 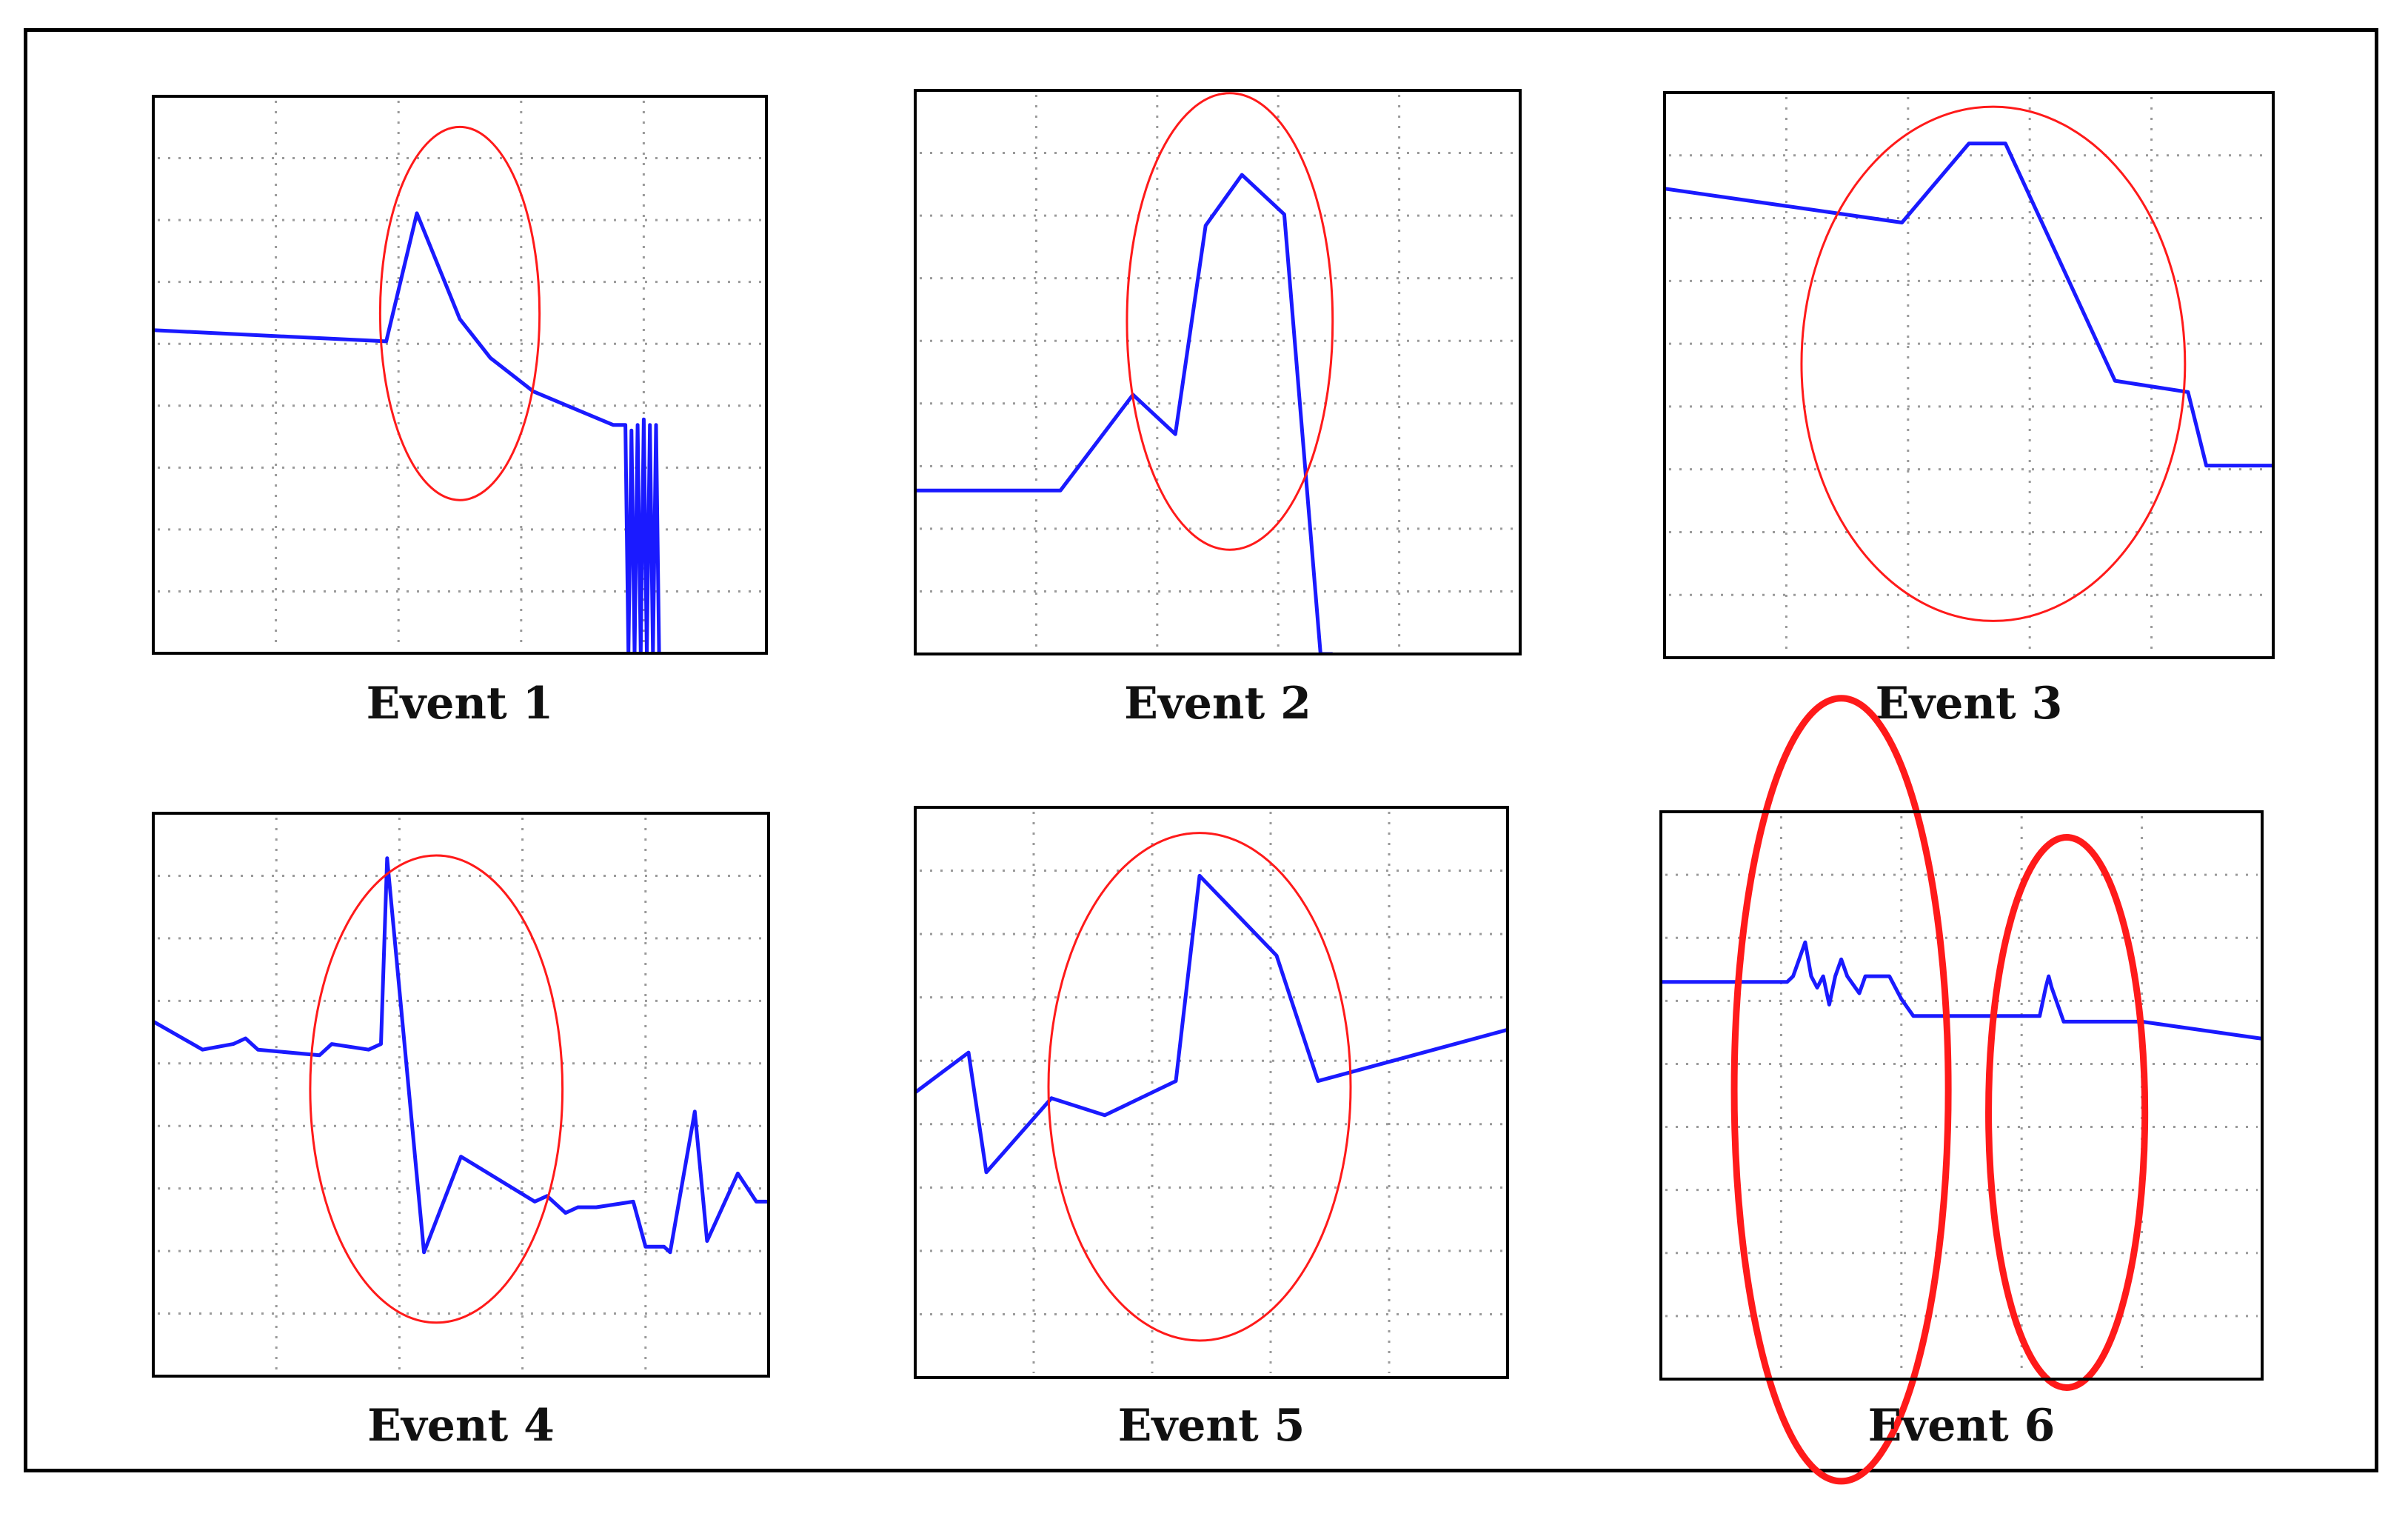 I want to click on event-2-border, so click(x=1218, y=372).